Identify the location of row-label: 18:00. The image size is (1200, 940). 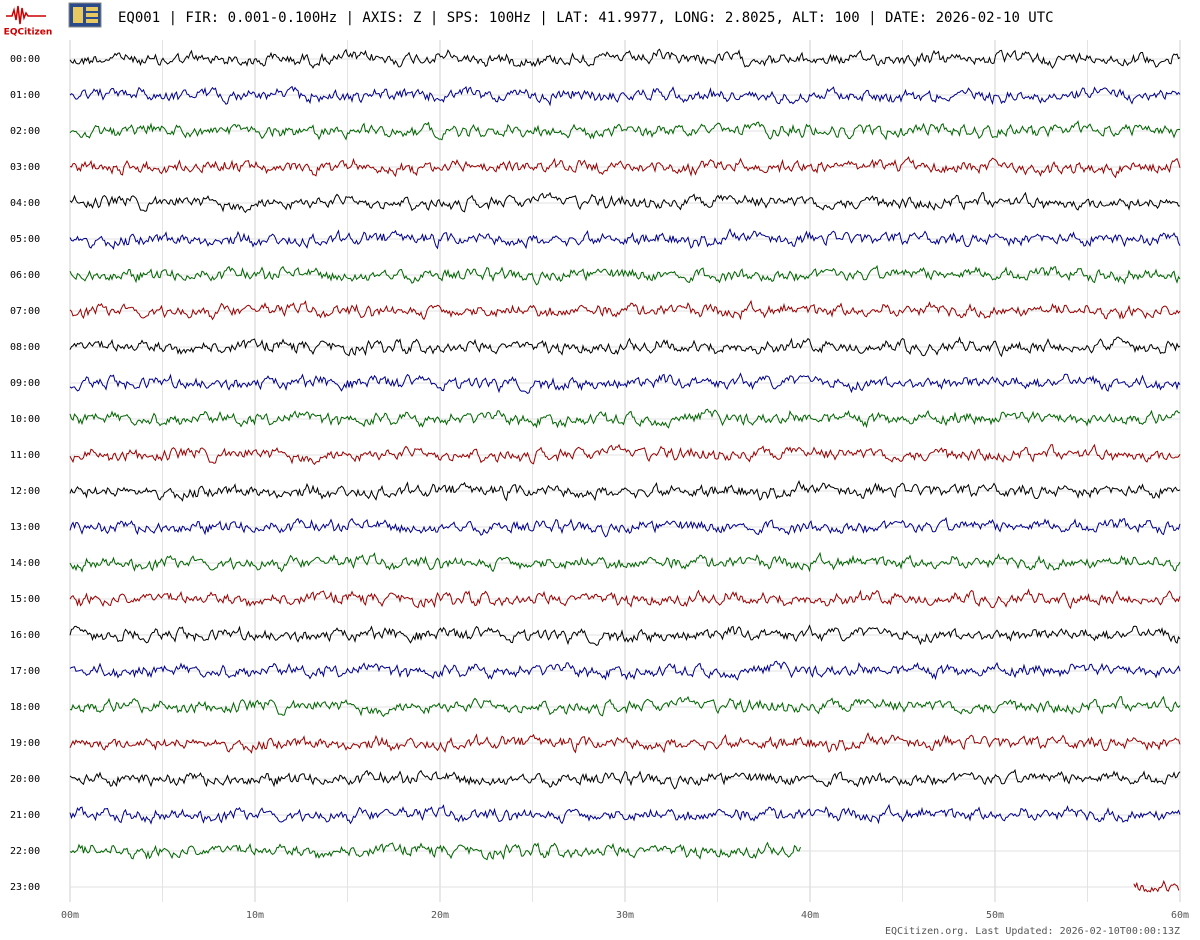
(25, 707).